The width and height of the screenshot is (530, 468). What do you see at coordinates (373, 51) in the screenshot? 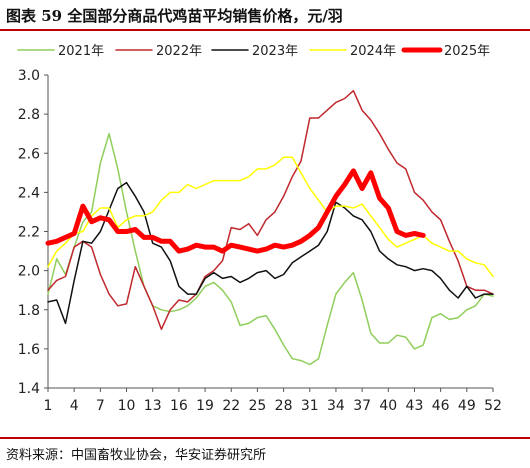
I see `legend-label-4: 2024年` at bounding box center [373, 51].